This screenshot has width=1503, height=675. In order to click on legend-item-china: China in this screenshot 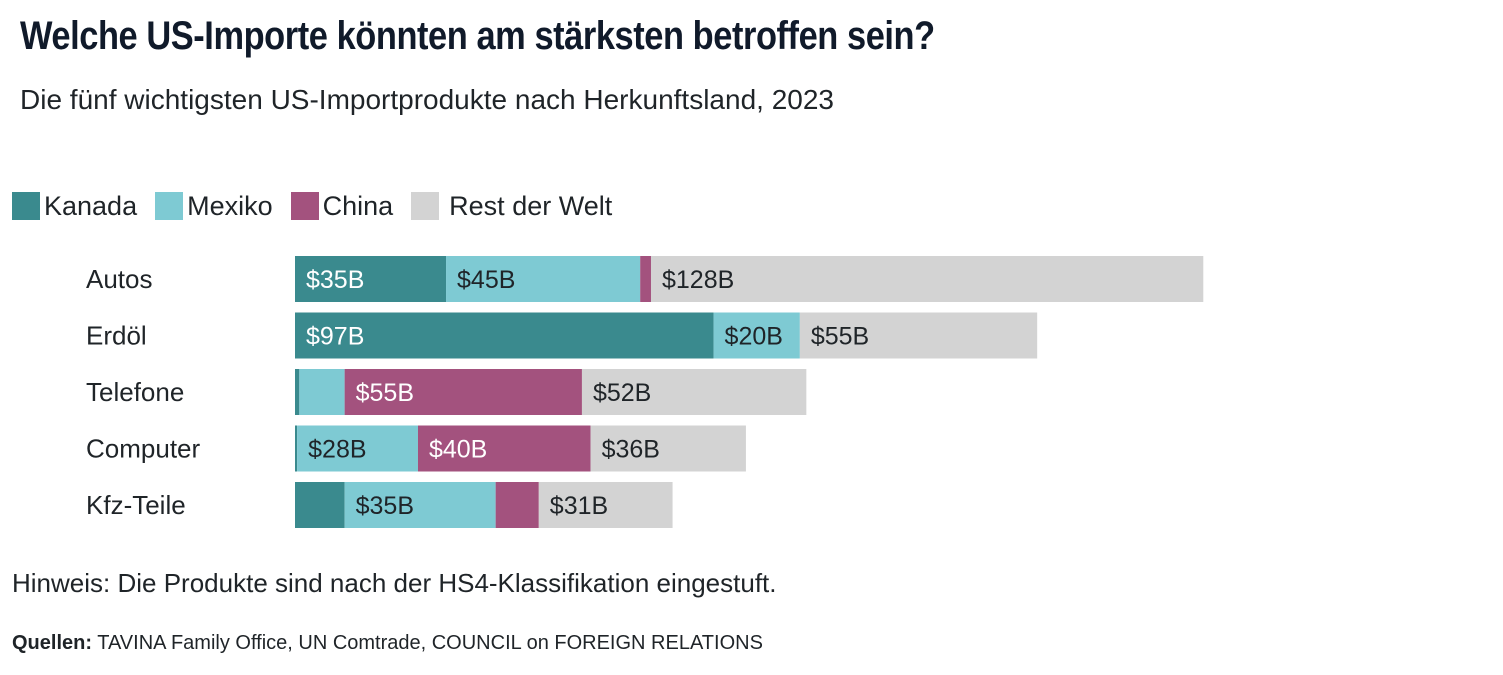, I will do `click(342, 206)`.